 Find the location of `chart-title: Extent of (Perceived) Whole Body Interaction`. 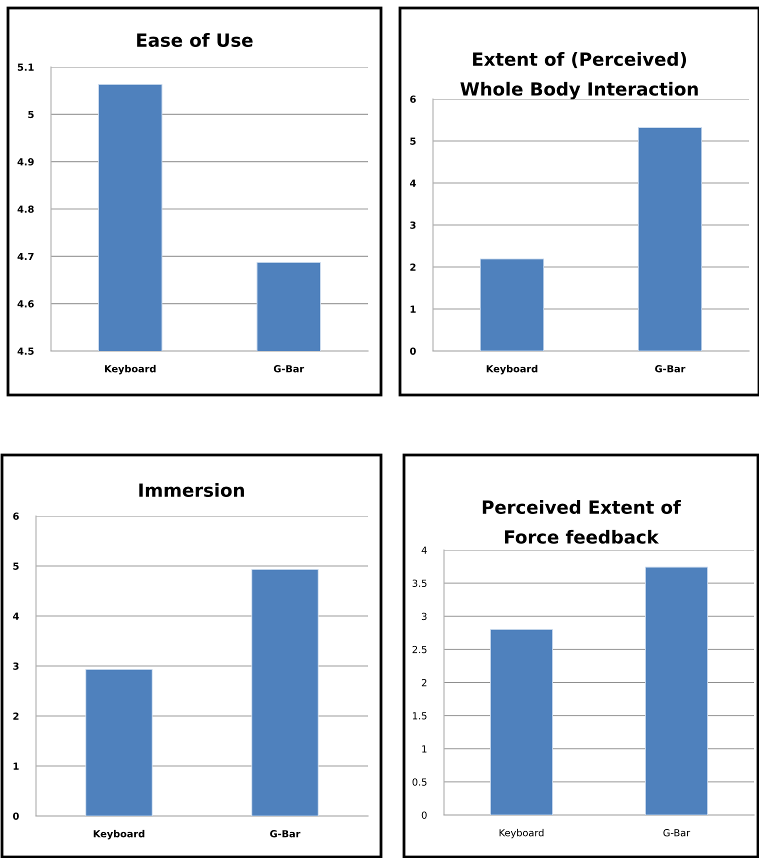

chart-title: Extent of (Perceived) Whole Body Interaction is located at coordinates (579, 76).